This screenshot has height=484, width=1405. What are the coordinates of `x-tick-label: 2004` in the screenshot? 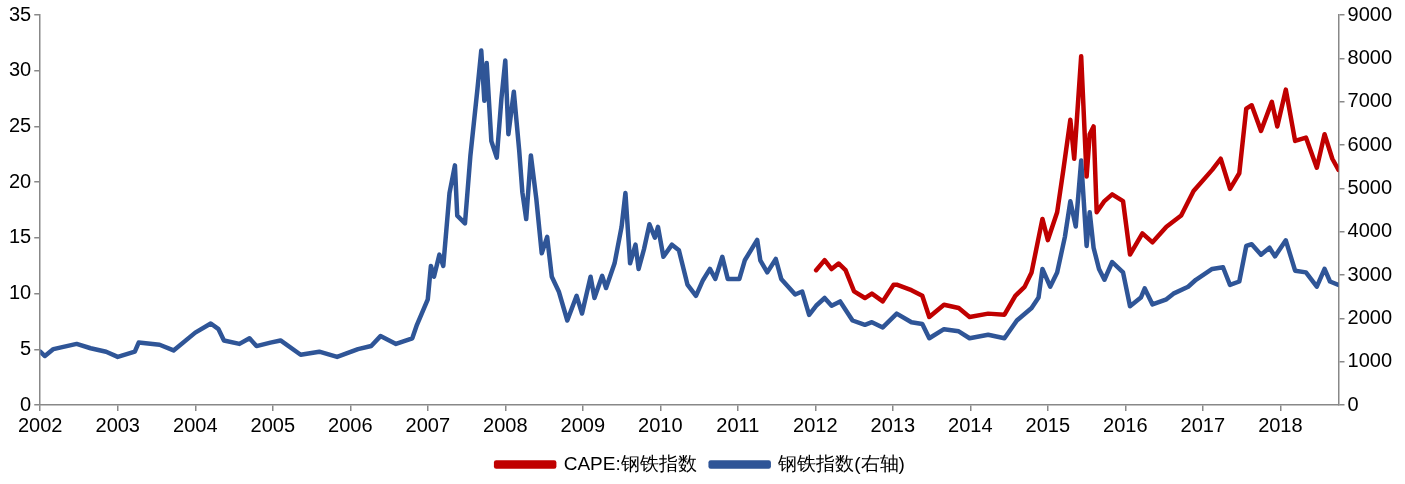 It's located at (195, 424).